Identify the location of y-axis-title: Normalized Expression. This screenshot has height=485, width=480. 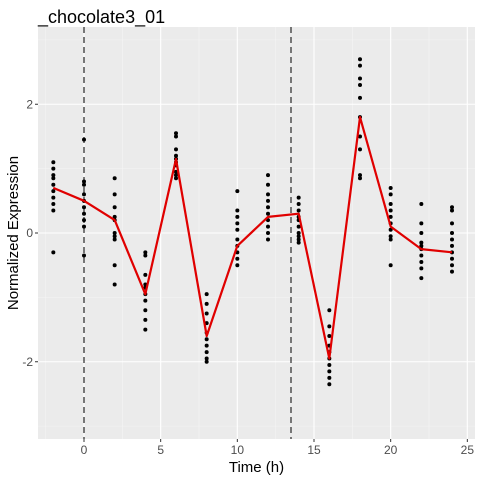
(13, 233).